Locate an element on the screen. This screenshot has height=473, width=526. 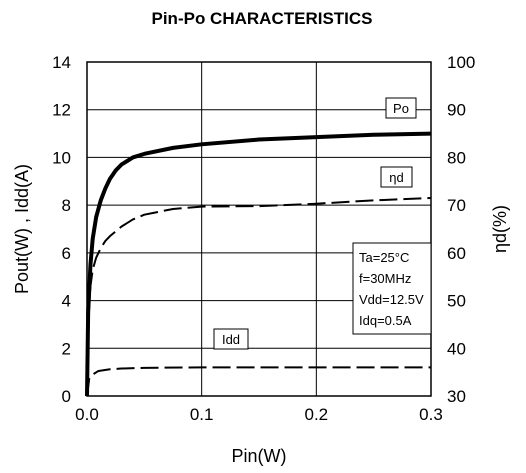
y-tick-label: 14 is located at coordinates (61, 62).